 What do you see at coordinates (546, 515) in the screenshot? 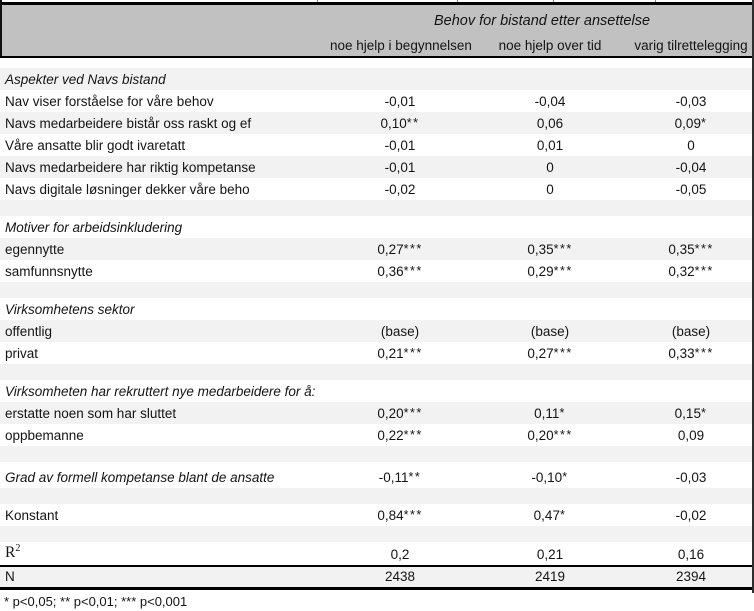
I see `coefficient-value: 0,47` at bounding box center [546, 515].